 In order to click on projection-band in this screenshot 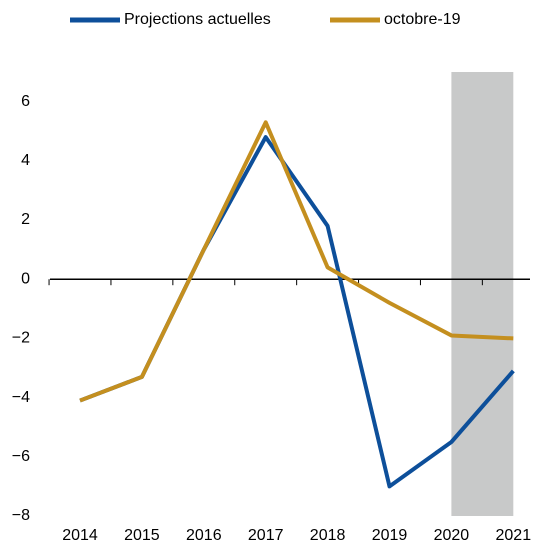, I will do `click(482, 294)`.